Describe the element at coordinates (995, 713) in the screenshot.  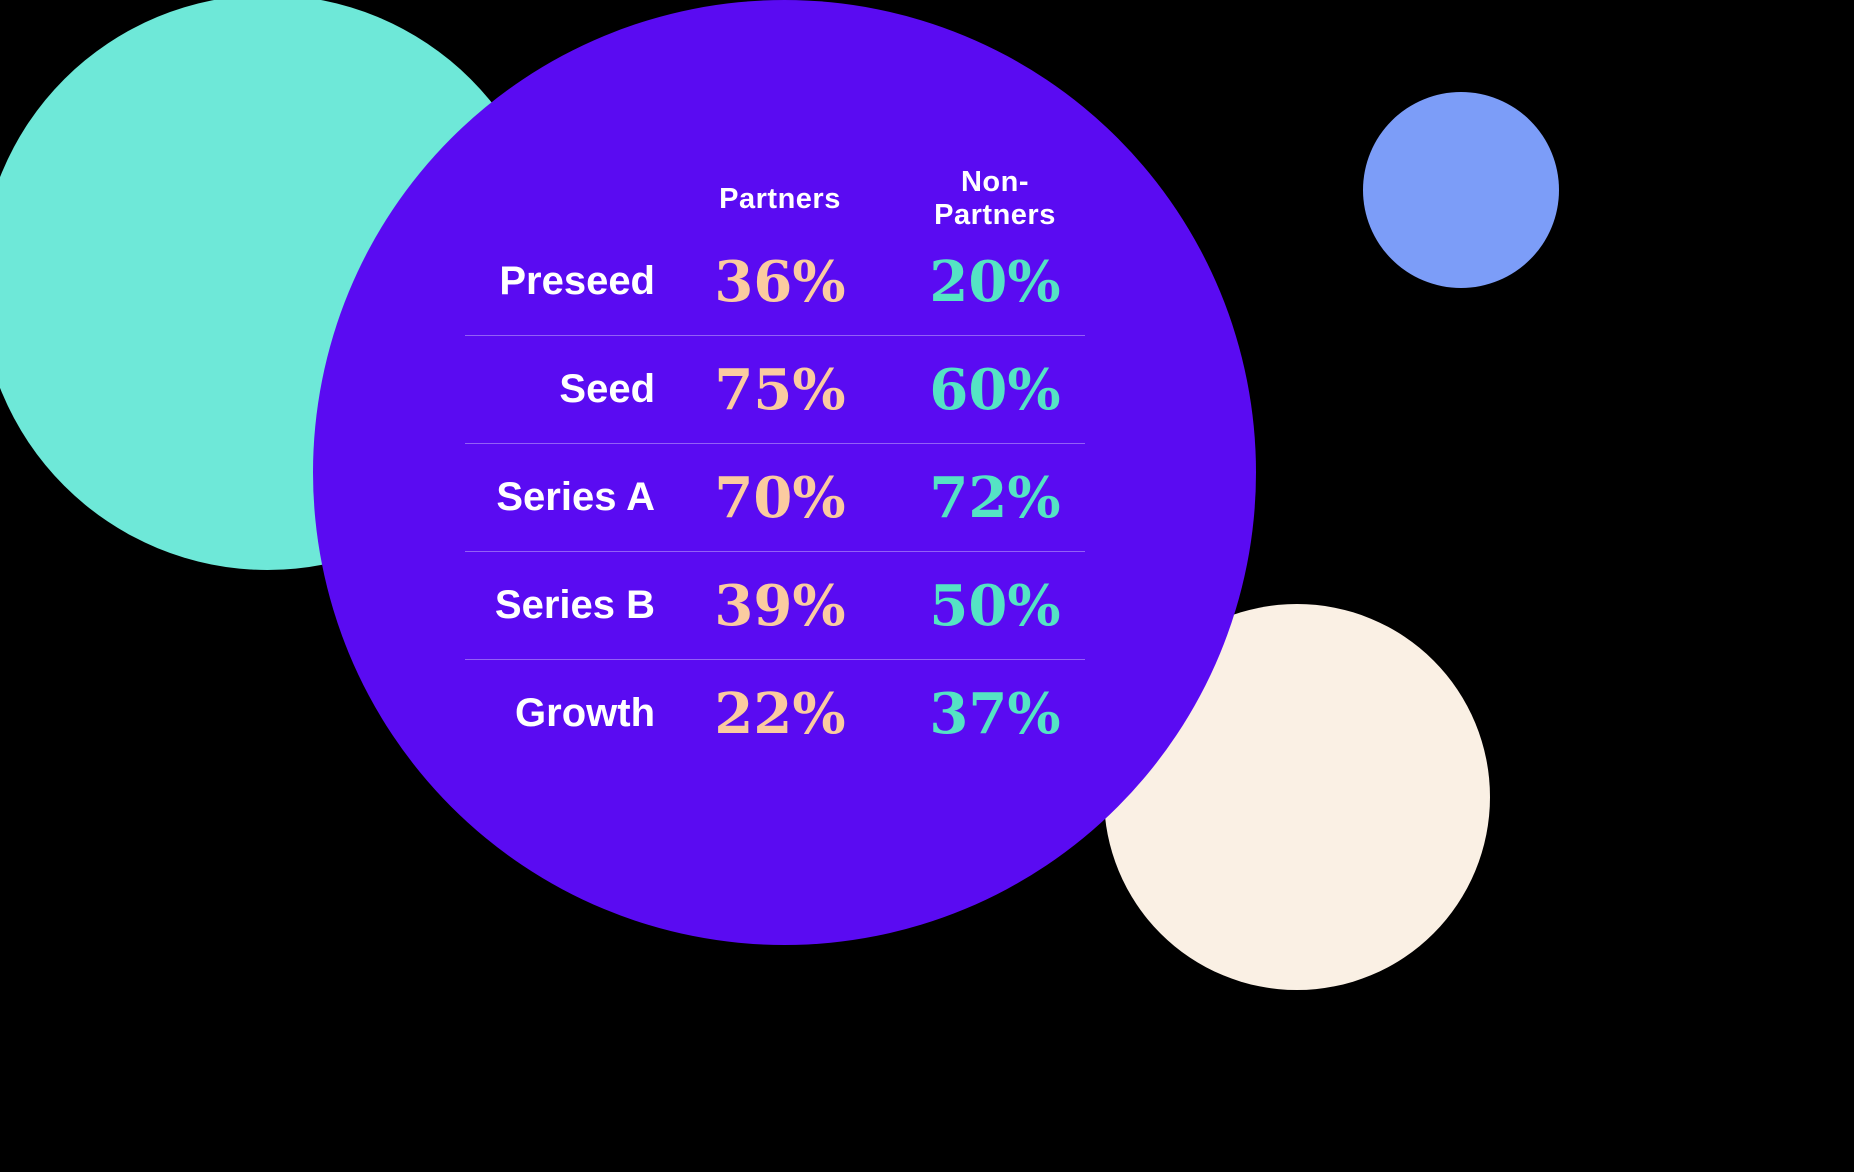
I see `non-partners-value: 37%` at that location.